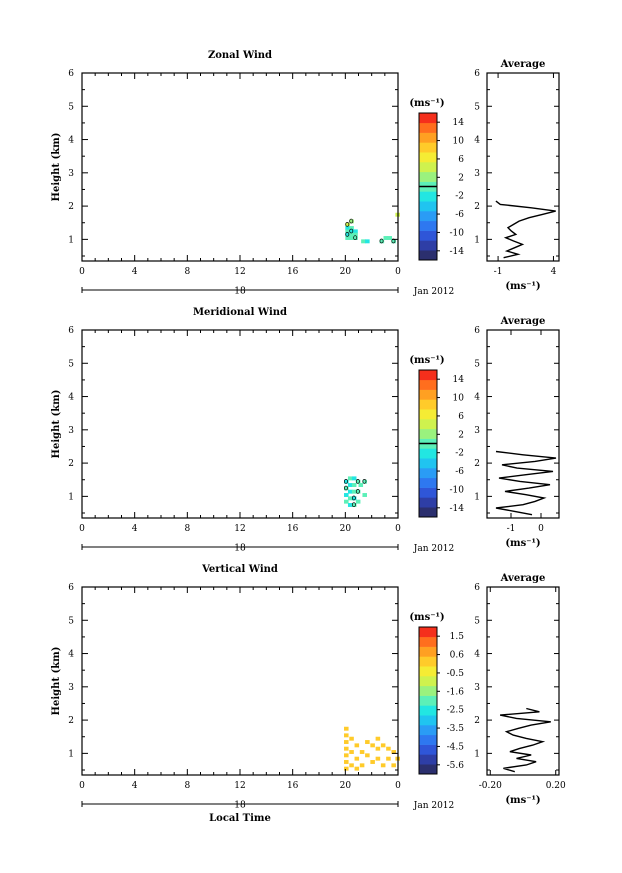 This screenshot has height=873, width=622. What do you see at coordinates (398, 272) in the screenshot?
I see `x-tick-label: 0` at bounding box center [398, 272].